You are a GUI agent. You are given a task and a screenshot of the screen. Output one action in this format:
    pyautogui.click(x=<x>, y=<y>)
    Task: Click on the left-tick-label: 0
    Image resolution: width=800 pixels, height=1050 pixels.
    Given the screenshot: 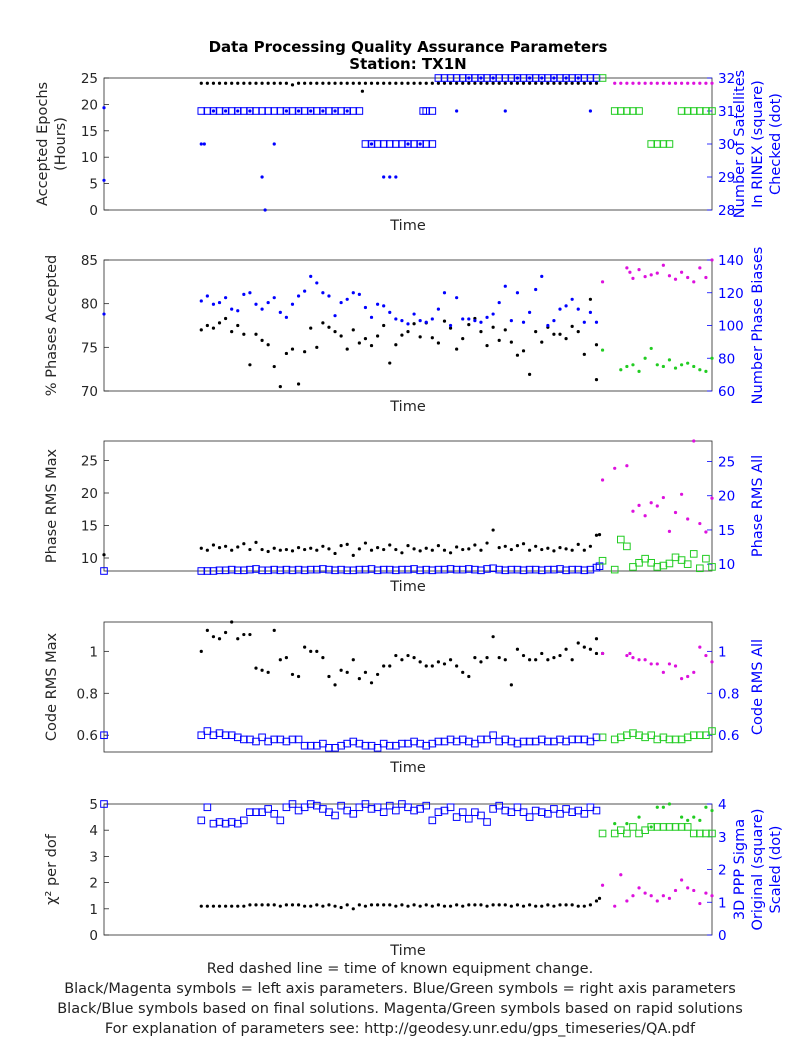 What is the action you would take?
    pyautogui.click(x=93, y=211)
    